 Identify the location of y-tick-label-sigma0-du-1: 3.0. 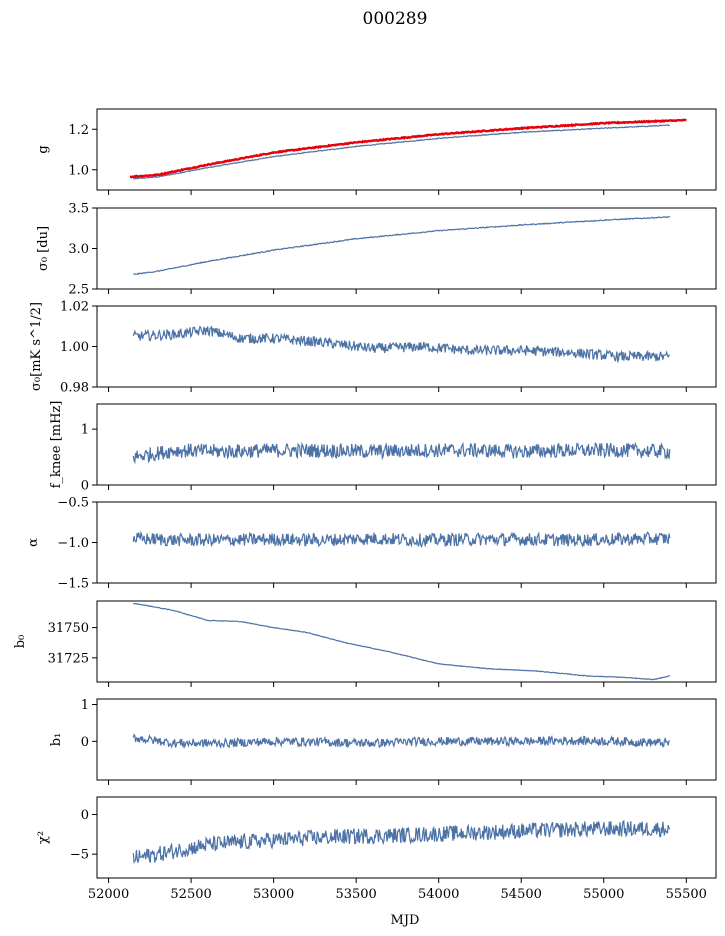
(78, 249).